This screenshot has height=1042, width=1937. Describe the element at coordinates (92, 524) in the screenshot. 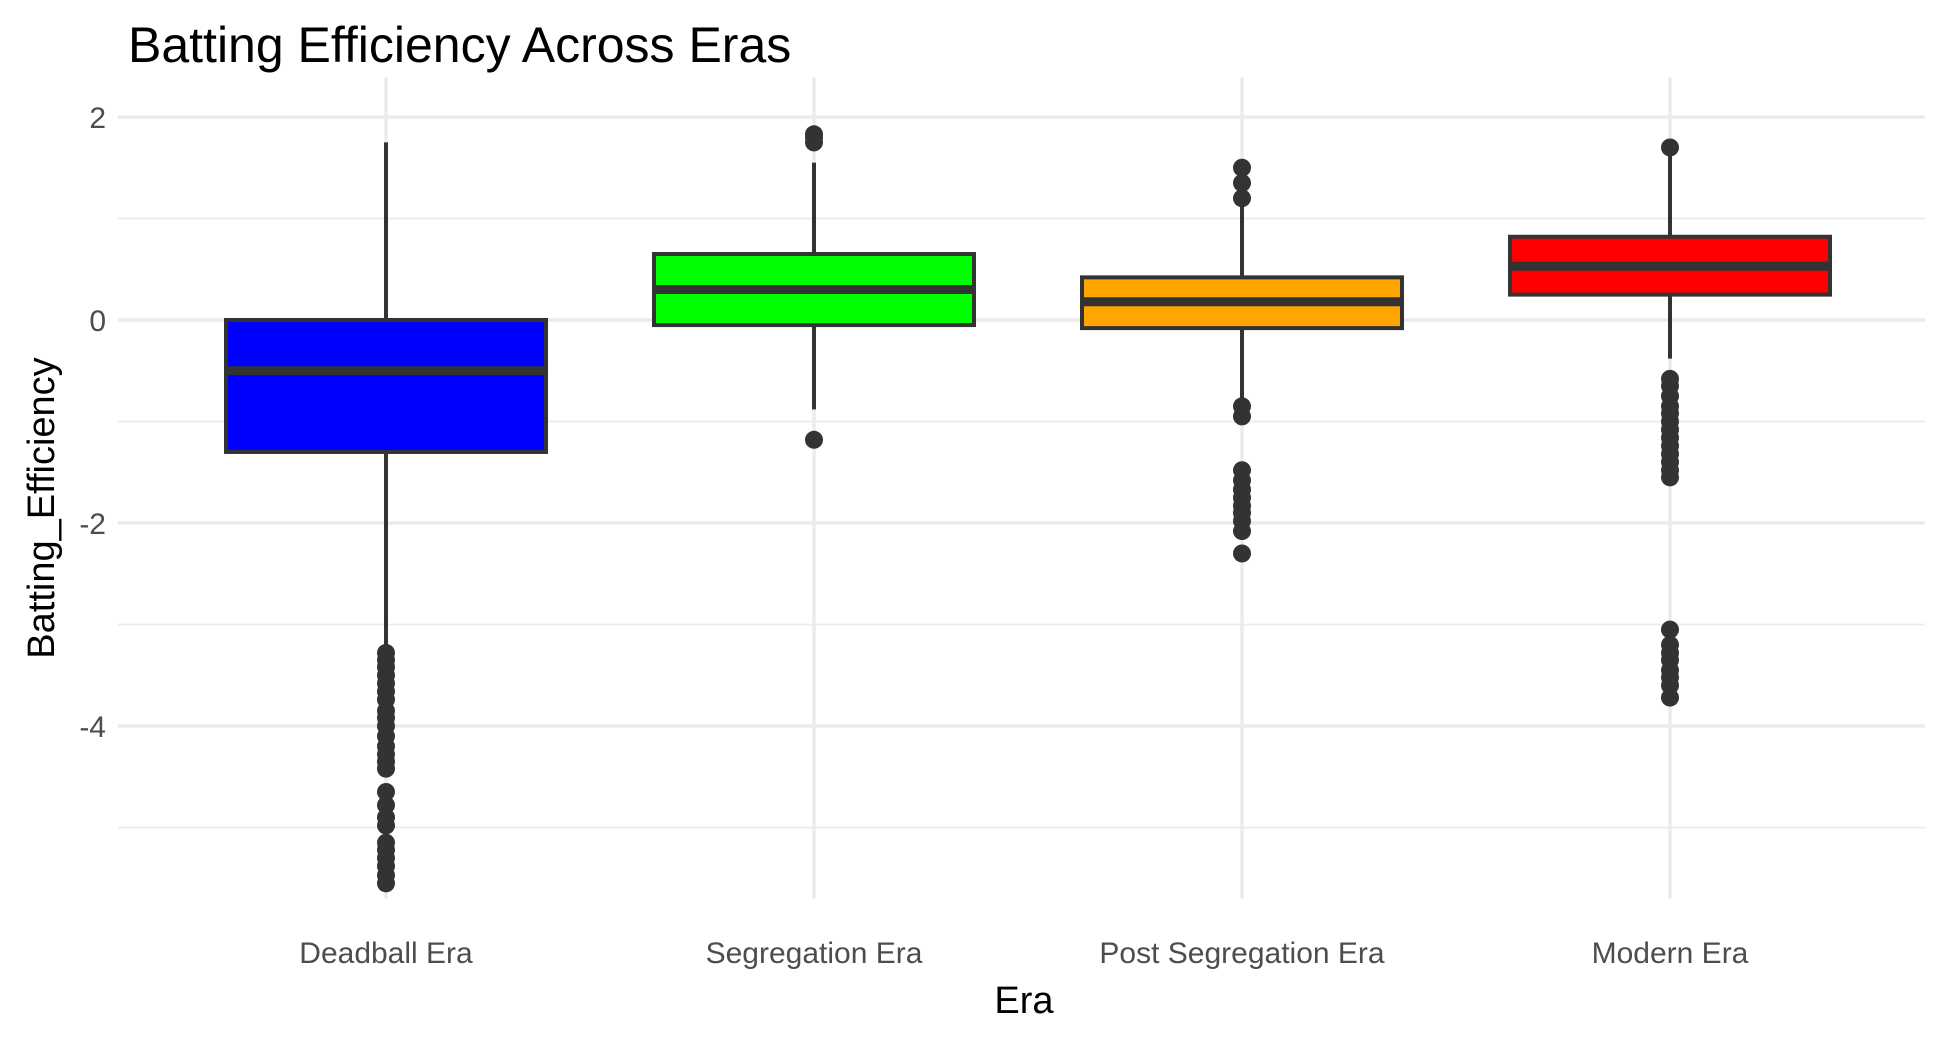

I see `y-tick-label: -2` at that location.